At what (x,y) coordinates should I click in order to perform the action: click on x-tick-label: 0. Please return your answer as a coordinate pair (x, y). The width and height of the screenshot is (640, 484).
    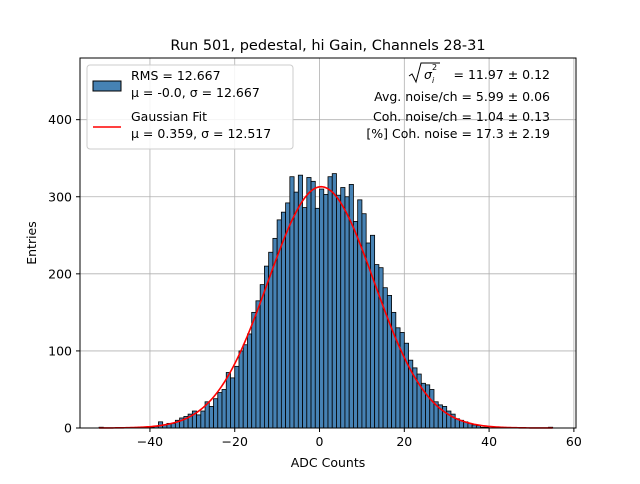
    Looking at the image, I should click on (320, 441).